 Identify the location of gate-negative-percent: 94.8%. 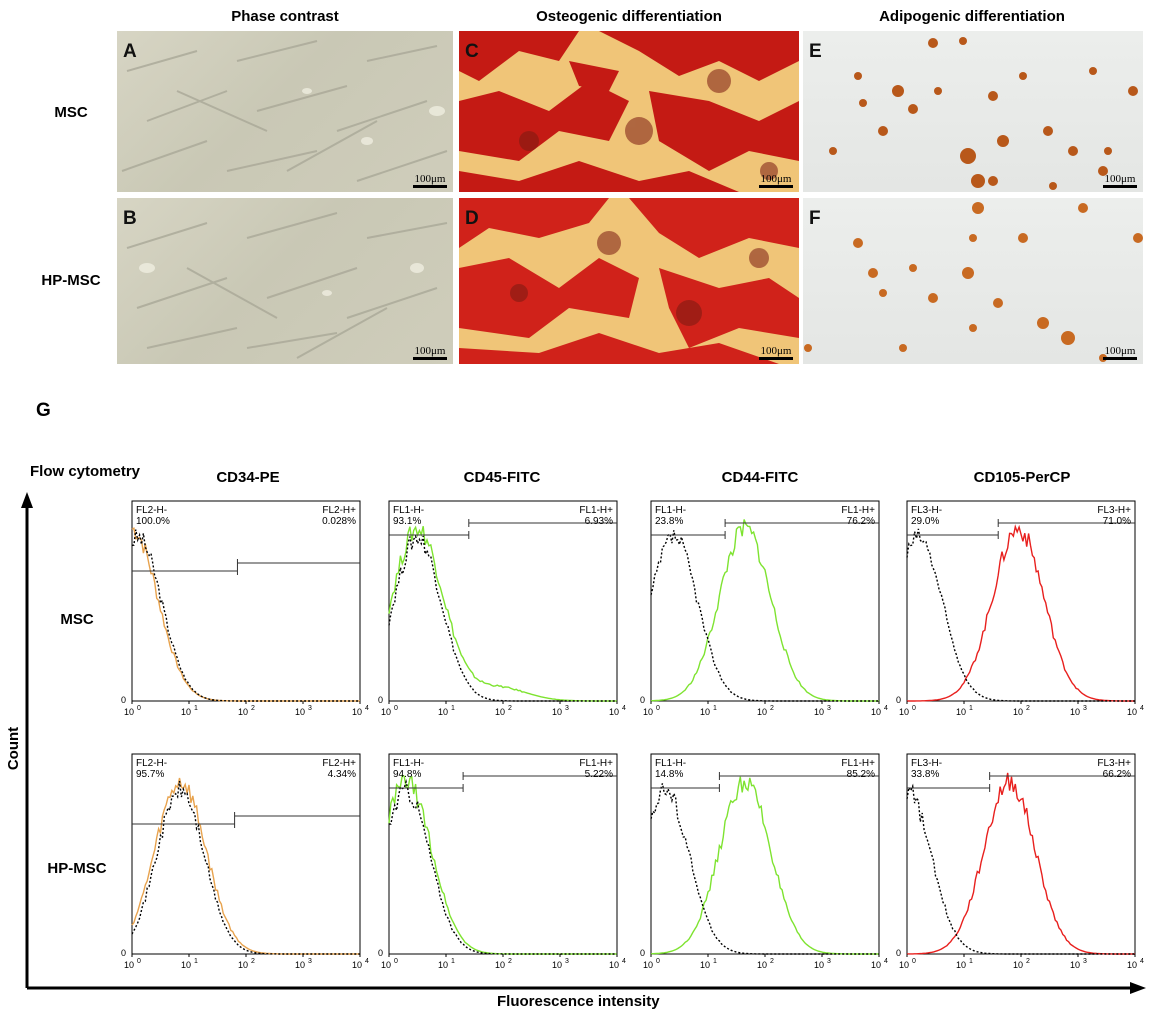
(407, 774).